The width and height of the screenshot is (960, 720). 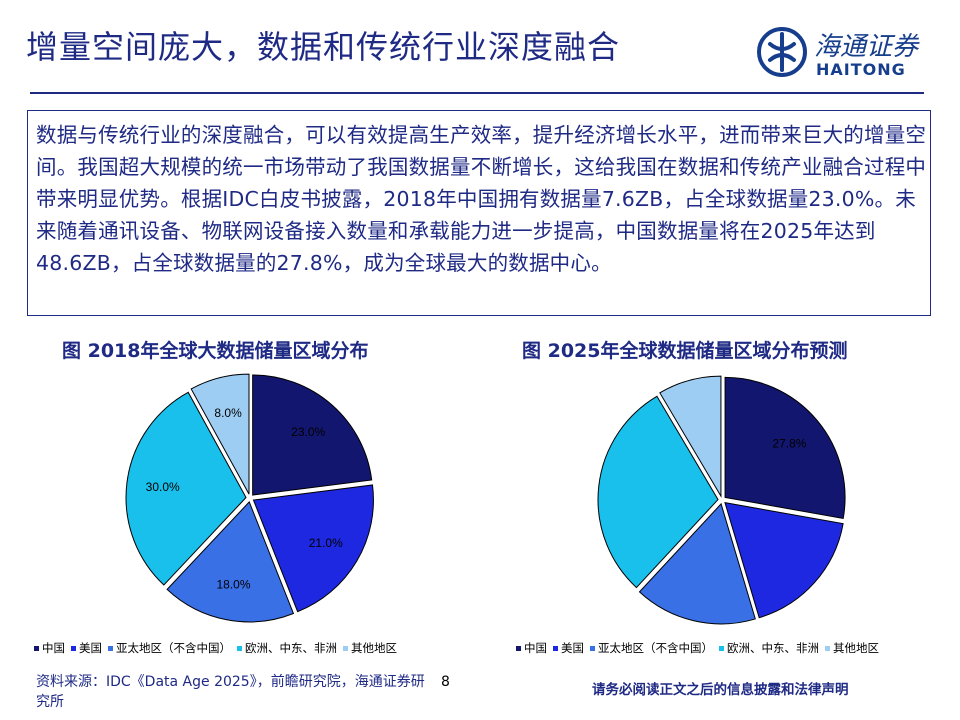 What do you see at coordinates (866, 47) in the screenshot?
I see `logo-chinese-text: 海通证券` at bounding box center [866, 47].